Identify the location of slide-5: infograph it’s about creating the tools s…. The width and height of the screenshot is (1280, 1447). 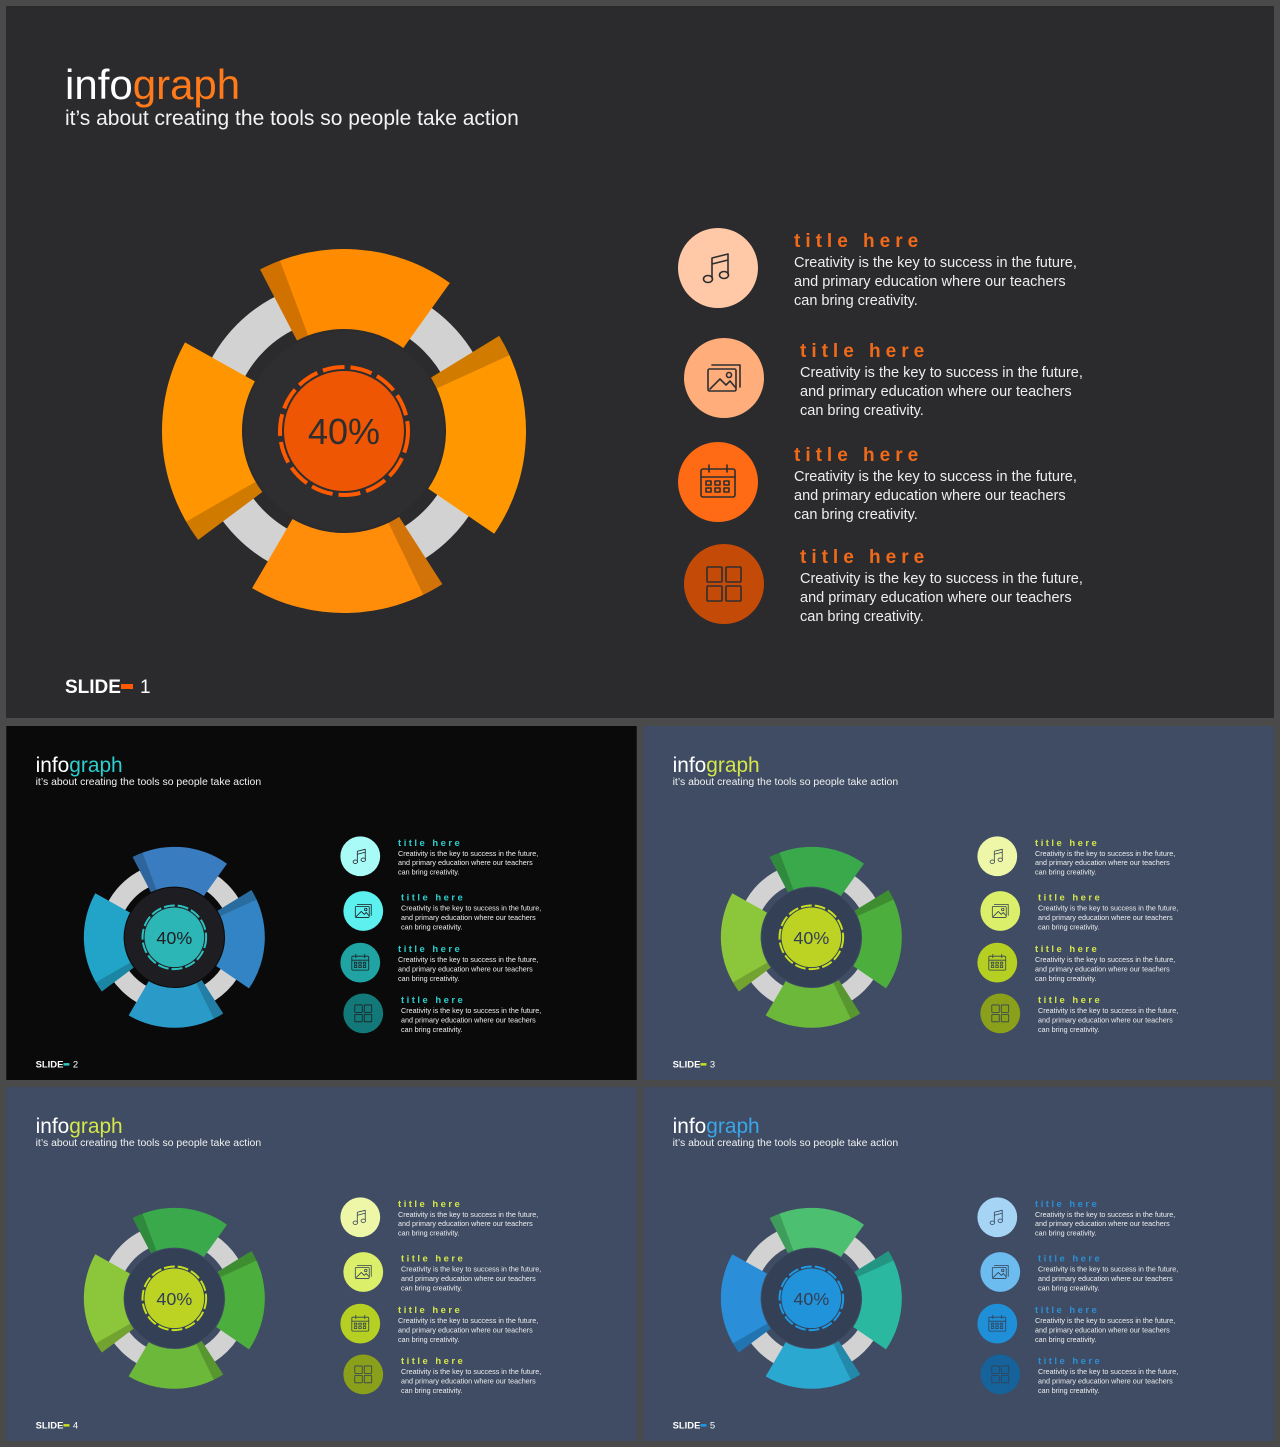
(958, 1264).